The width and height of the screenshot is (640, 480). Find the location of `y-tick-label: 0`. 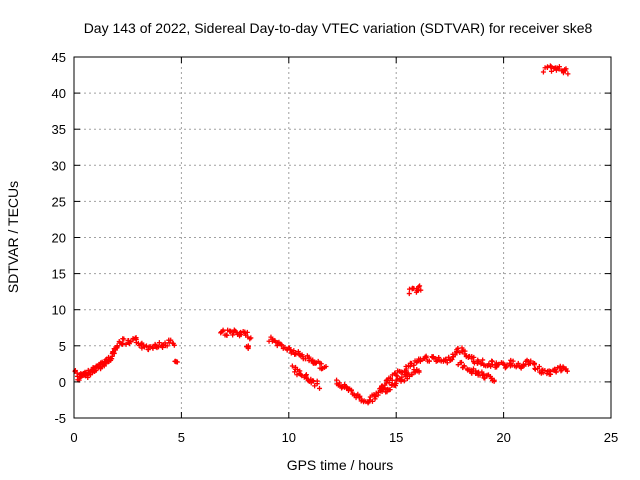

y-tick-label: 0 is located at coordinates (62, 382).